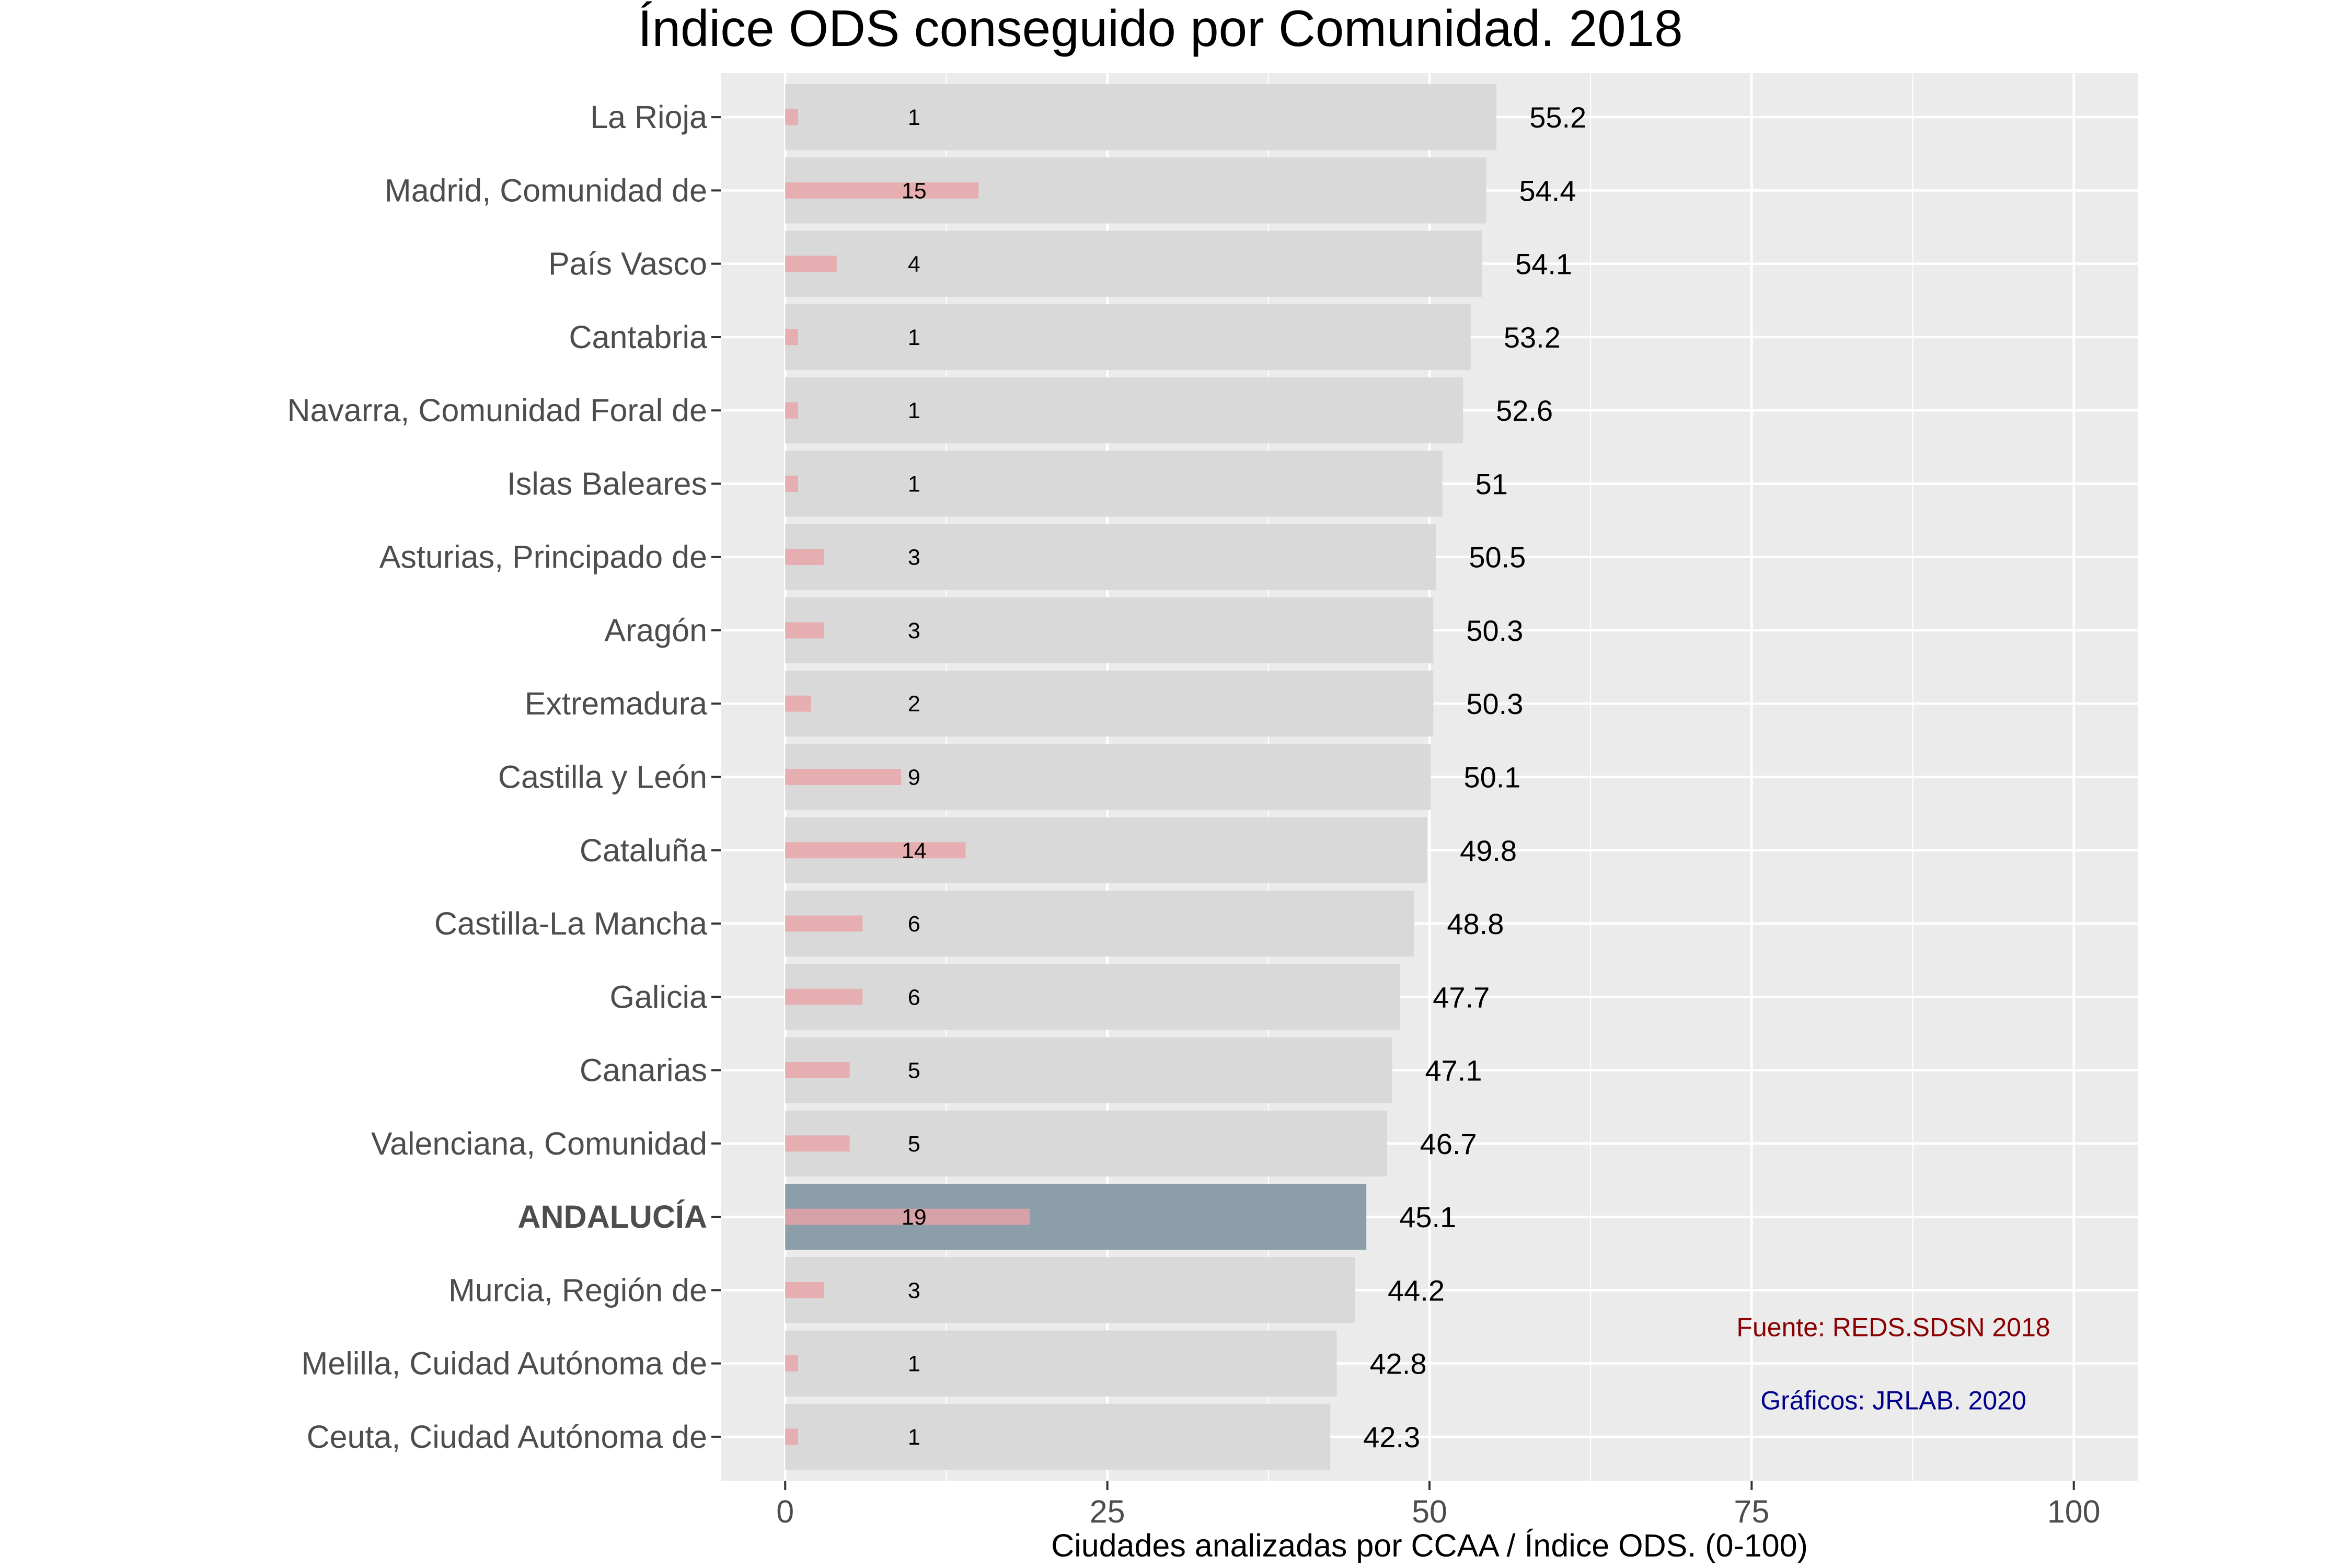  I want to click on value-label: 50.5, so click(1497, 557).